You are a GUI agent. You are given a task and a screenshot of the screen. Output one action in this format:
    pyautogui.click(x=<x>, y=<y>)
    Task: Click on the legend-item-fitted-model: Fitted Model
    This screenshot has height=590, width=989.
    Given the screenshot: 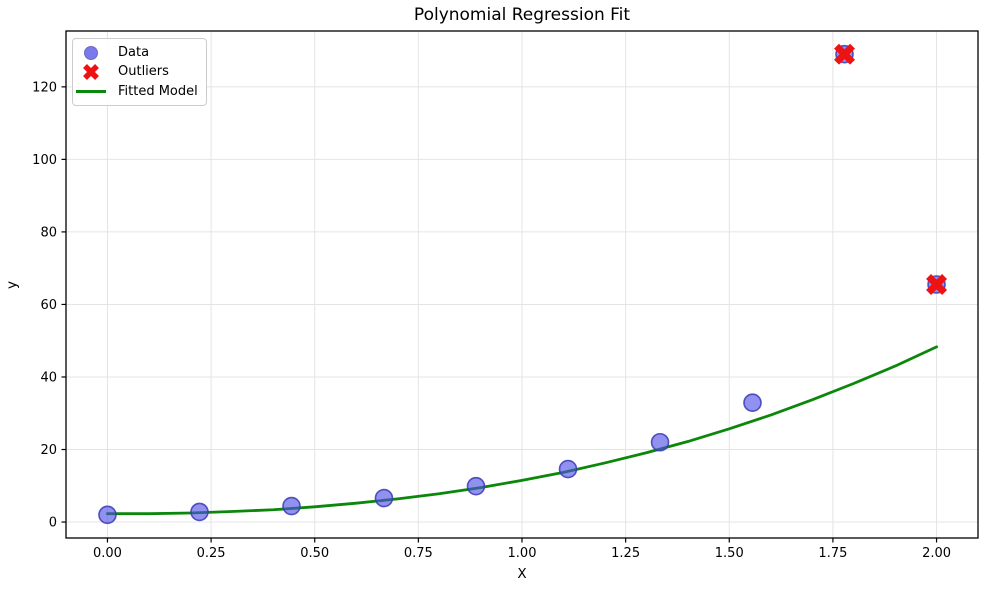 What is the action you would take?
    pyautogui.click(x=138, y=91)
    